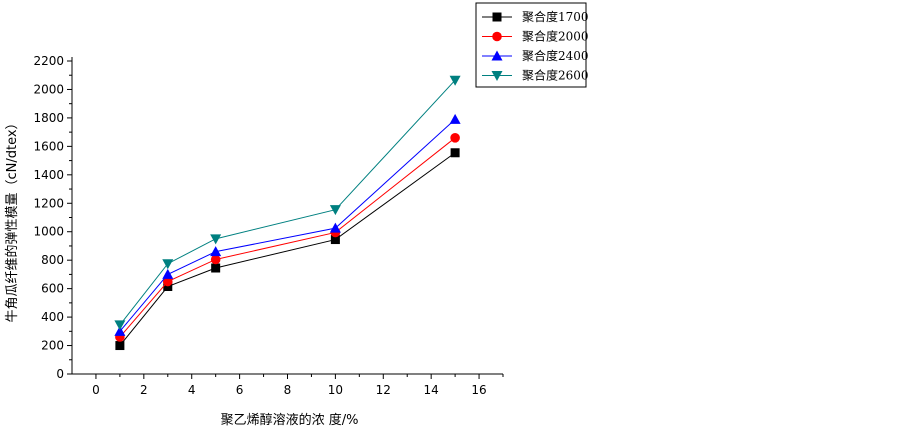  Describe the element at coordinates (555, 16) in the screenshot. I see `legend-label: 聚合度1700` at that location.